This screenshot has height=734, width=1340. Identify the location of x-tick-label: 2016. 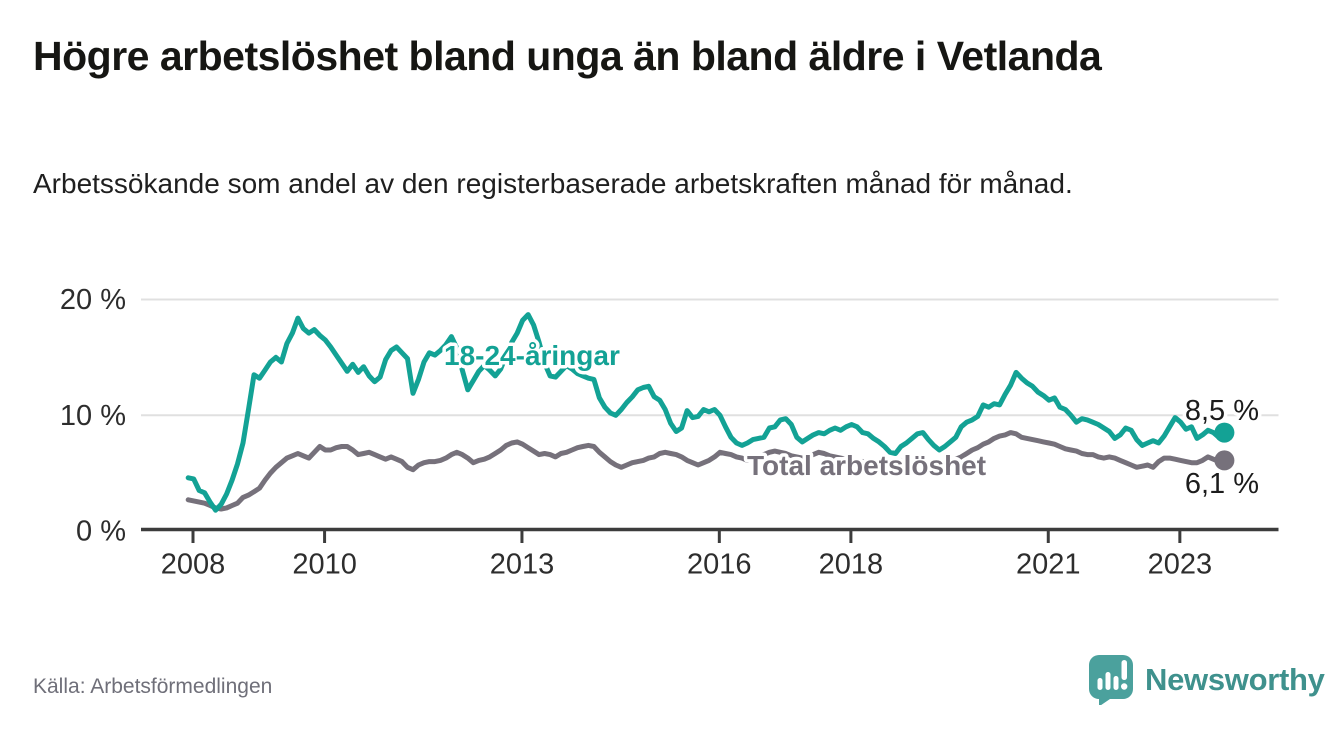
(719, 565).